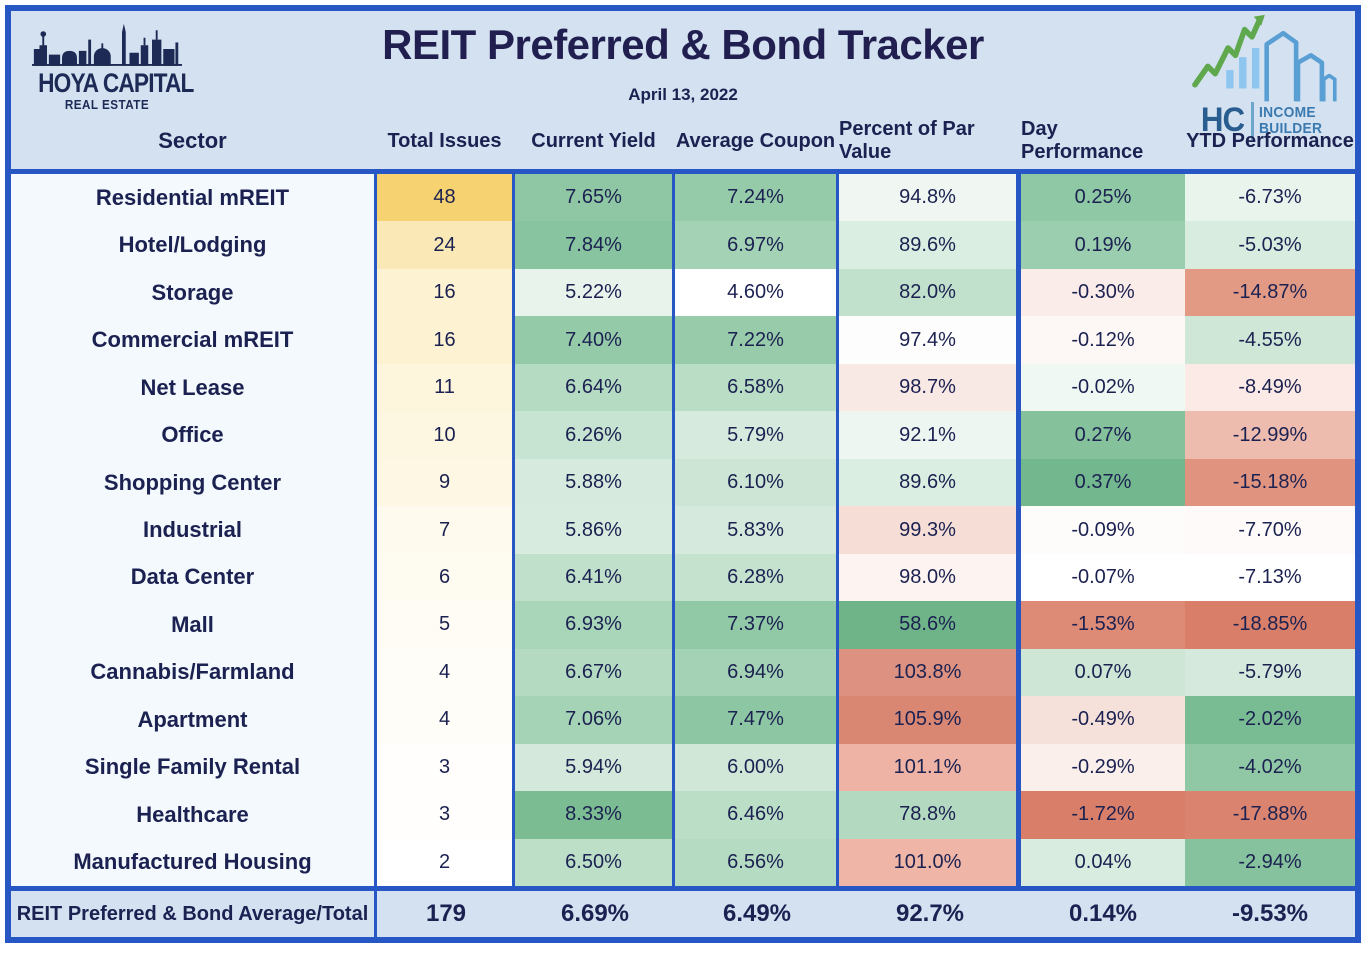 The width and height of the screenshot is (1372, 954). I want to click on value-cell: -7.70%, so click(1270, 530).